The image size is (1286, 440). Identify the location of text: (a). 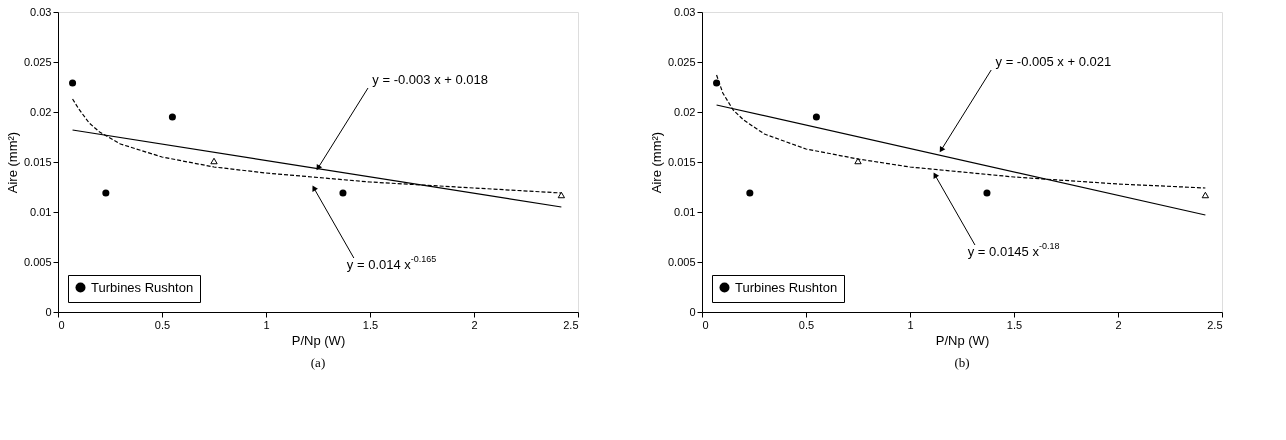
(318, 362).